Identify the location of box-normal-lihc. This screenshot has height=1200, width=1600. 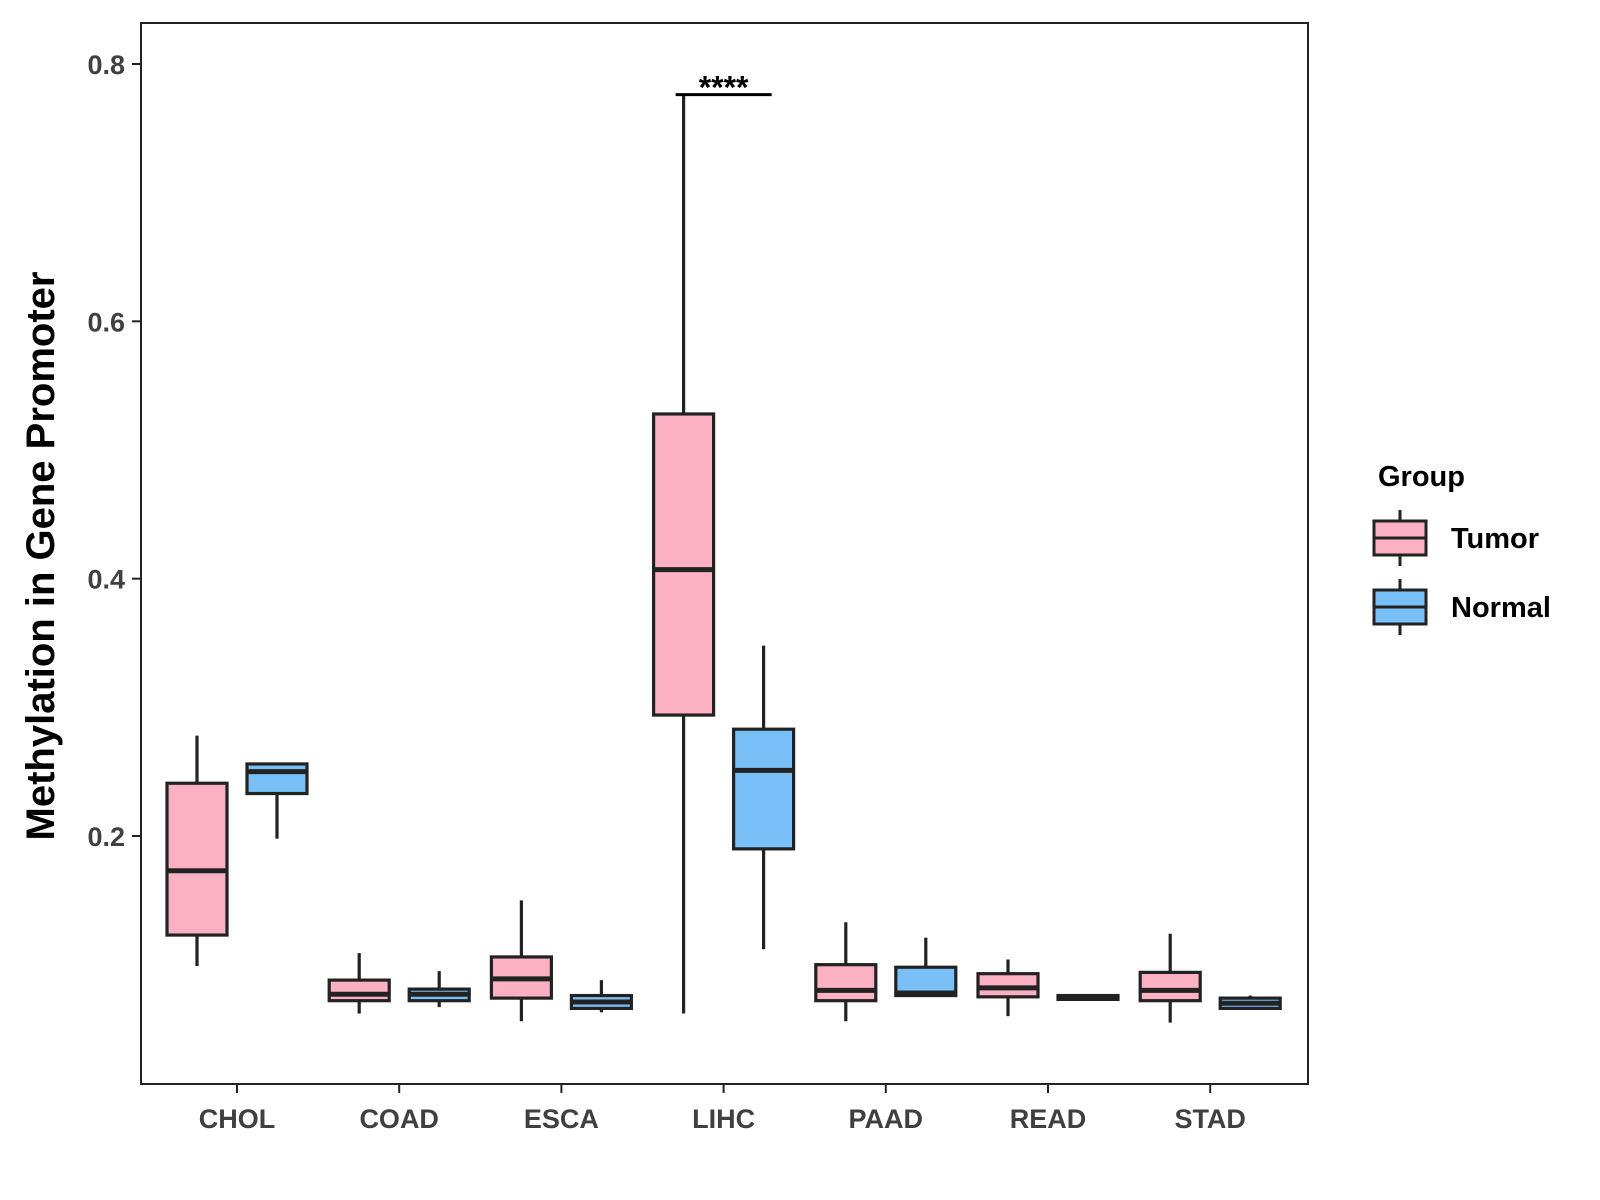
(763, 797).